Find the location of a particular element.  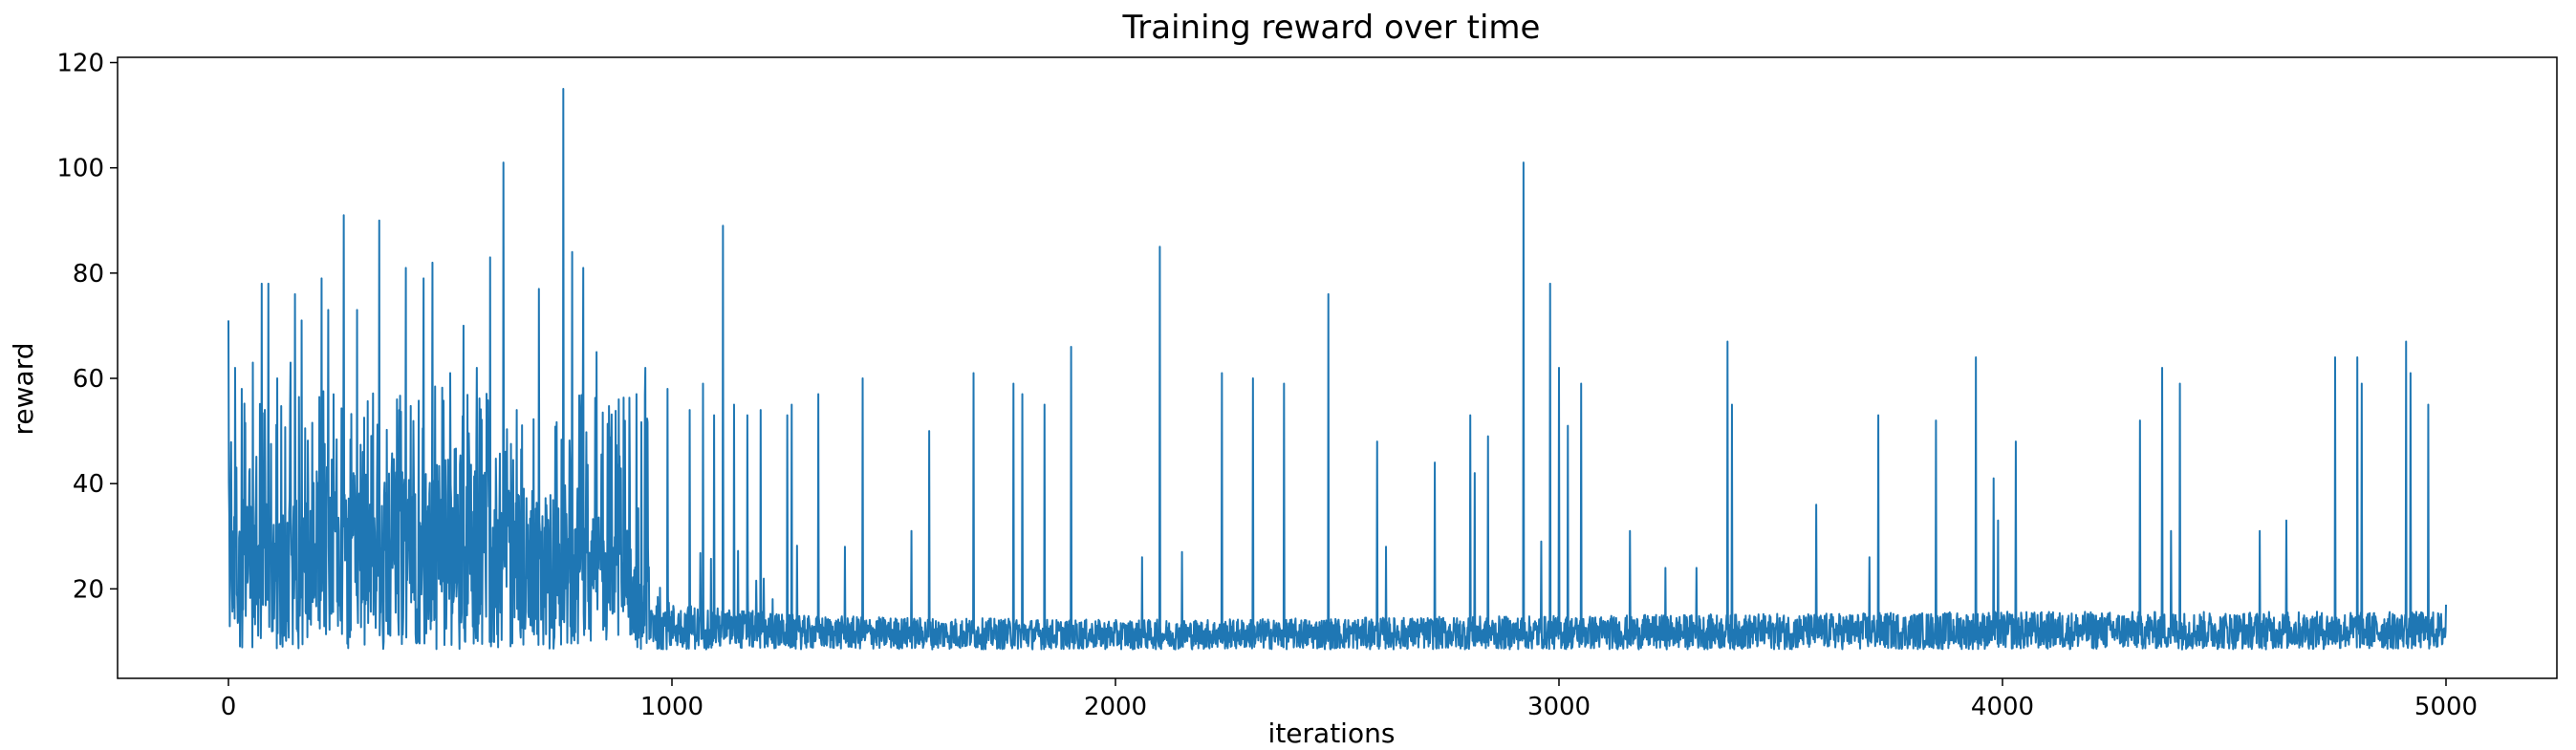

x-tick-label: 0 is located at coordinates (229, 707).